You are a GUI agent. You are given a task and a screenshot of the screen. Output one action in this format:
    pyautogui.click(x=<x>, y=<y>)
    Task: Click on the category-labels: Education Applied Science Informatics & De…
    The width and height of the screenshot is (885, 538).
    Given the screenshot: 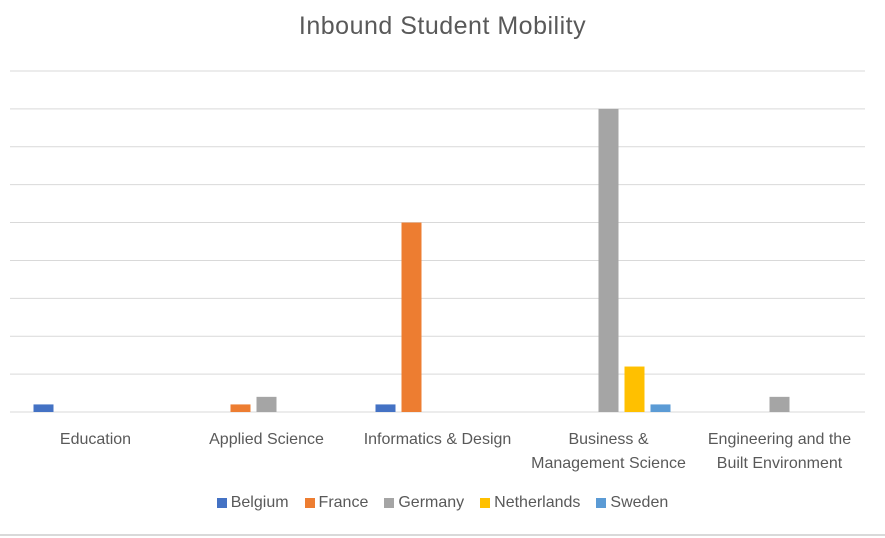 What is the action you would take?
    pyautogui.click(x=455, y=451)
    